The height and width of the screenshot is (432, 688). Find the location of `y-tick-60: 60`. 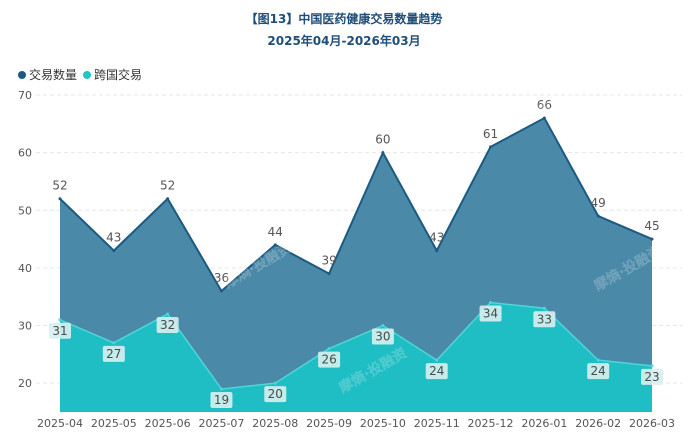

y-tick-60: 60 is located at coordinates (25, 153).